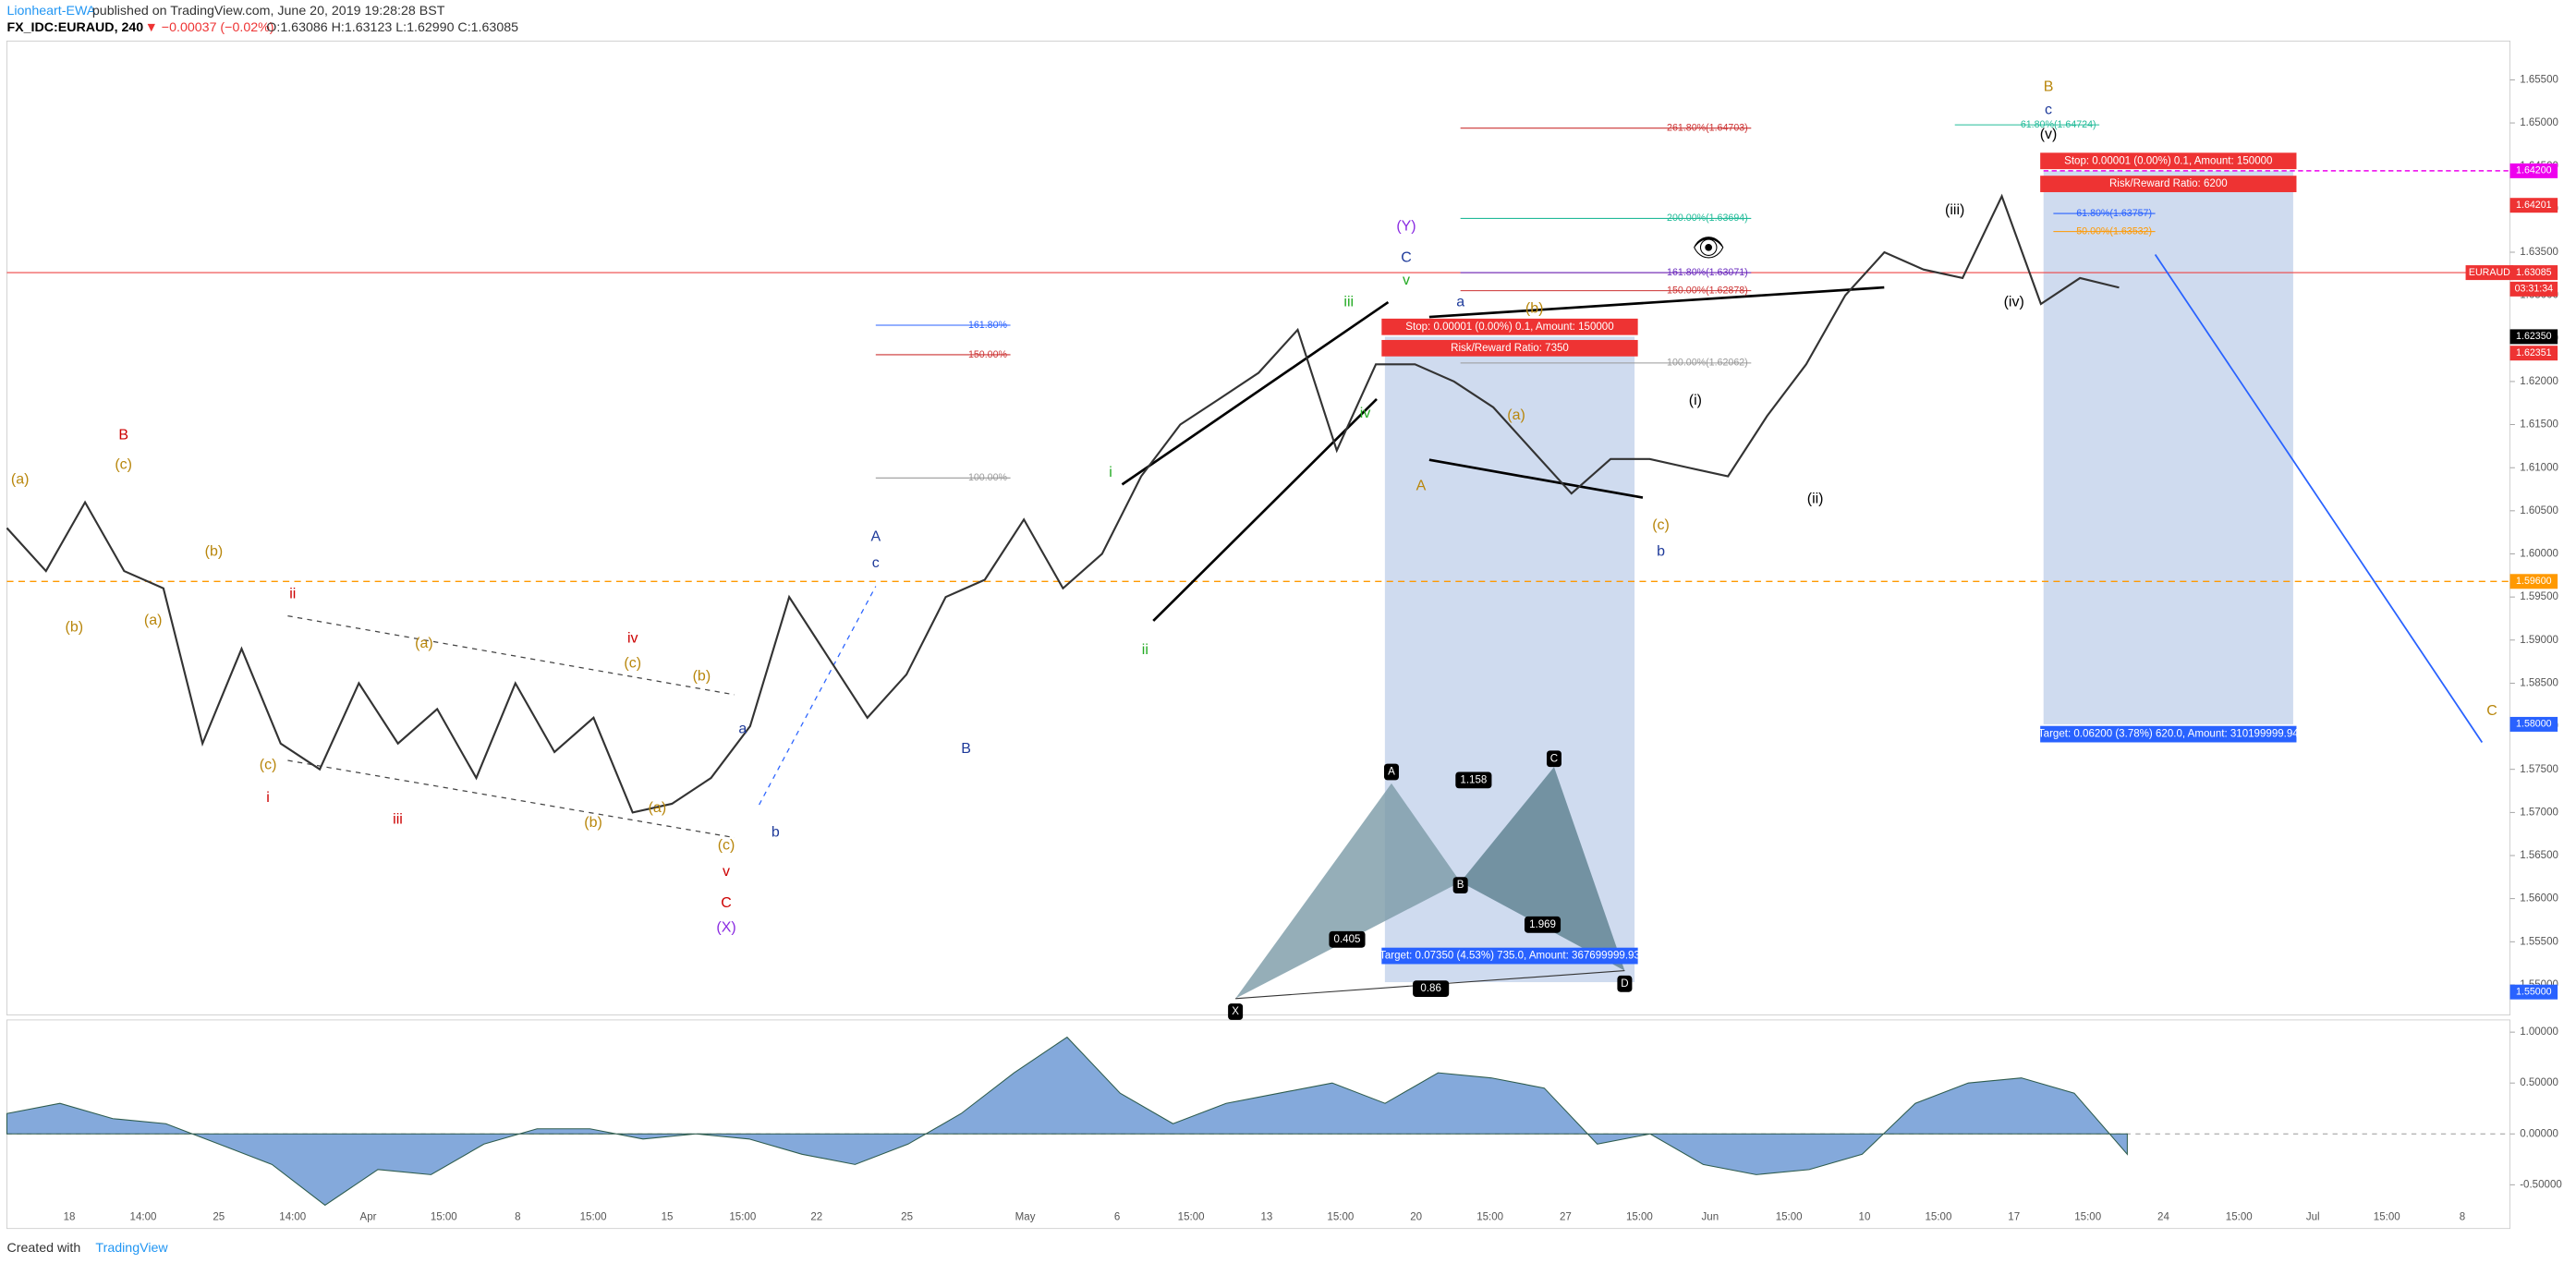 This screenshot has height=1263, width=2576. I want to click on change: ▼ −0.00037 (−0.02%), so click(209, 27).